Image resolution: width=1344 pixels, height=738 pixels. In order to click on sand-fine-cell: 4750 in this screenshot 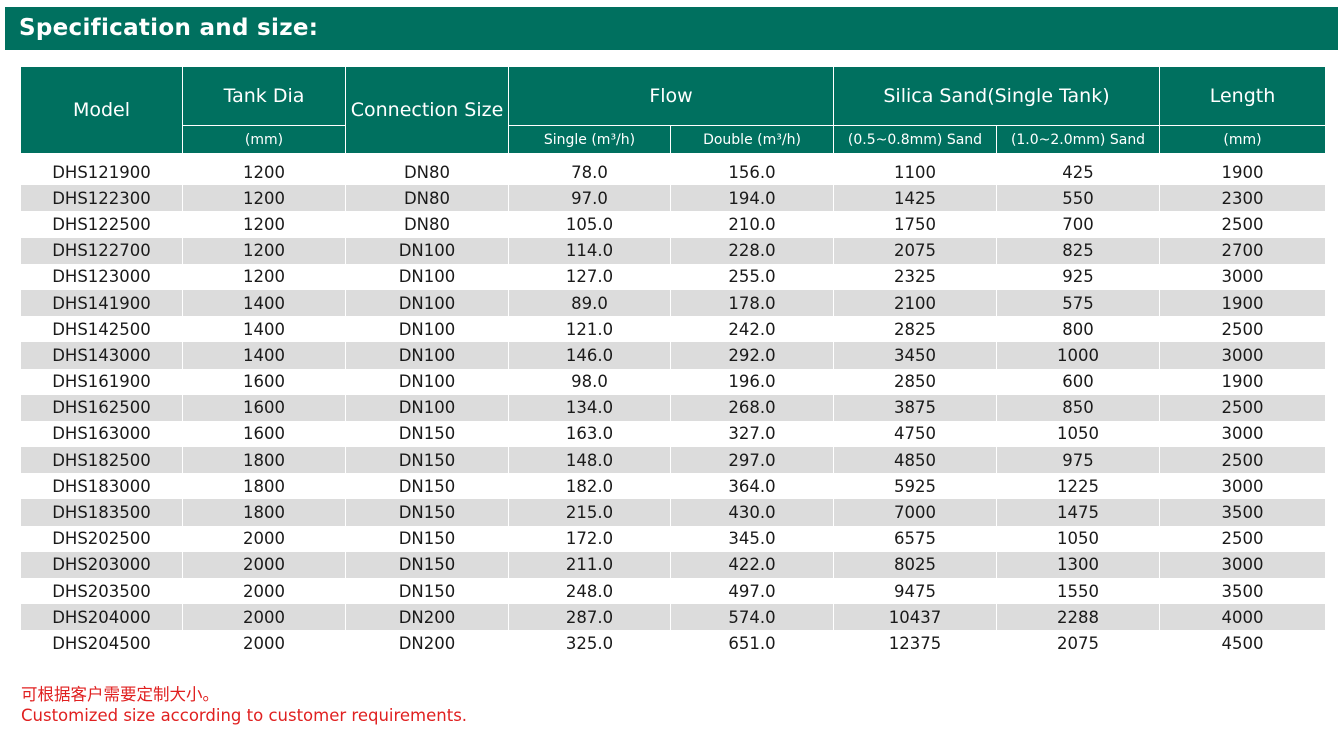, I will do `click(915, 434)`.